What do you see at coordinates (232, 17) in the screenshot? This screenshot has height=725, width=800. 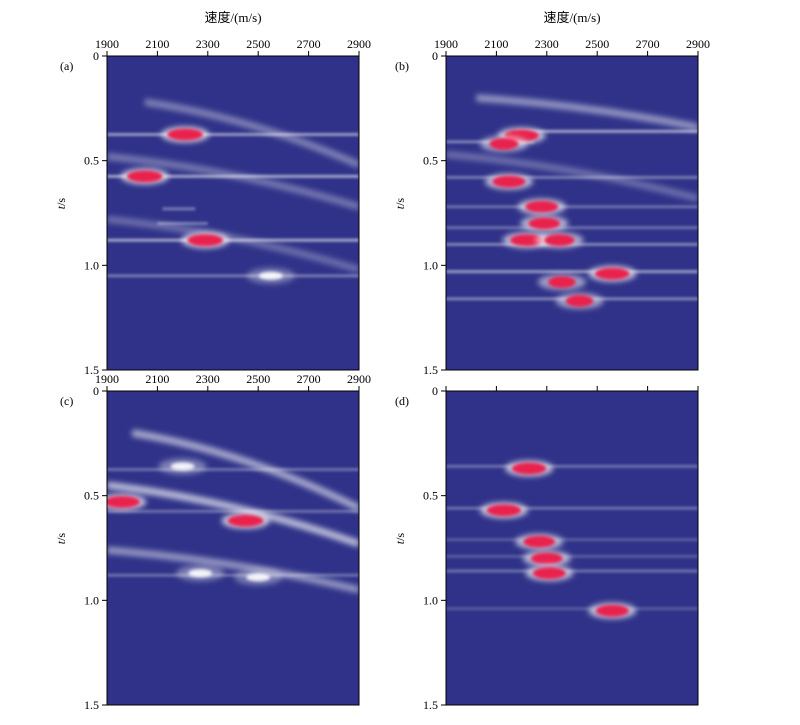 I see `top-axis-label-left: 速度/(m/s)` at bounding box center [232, 17].